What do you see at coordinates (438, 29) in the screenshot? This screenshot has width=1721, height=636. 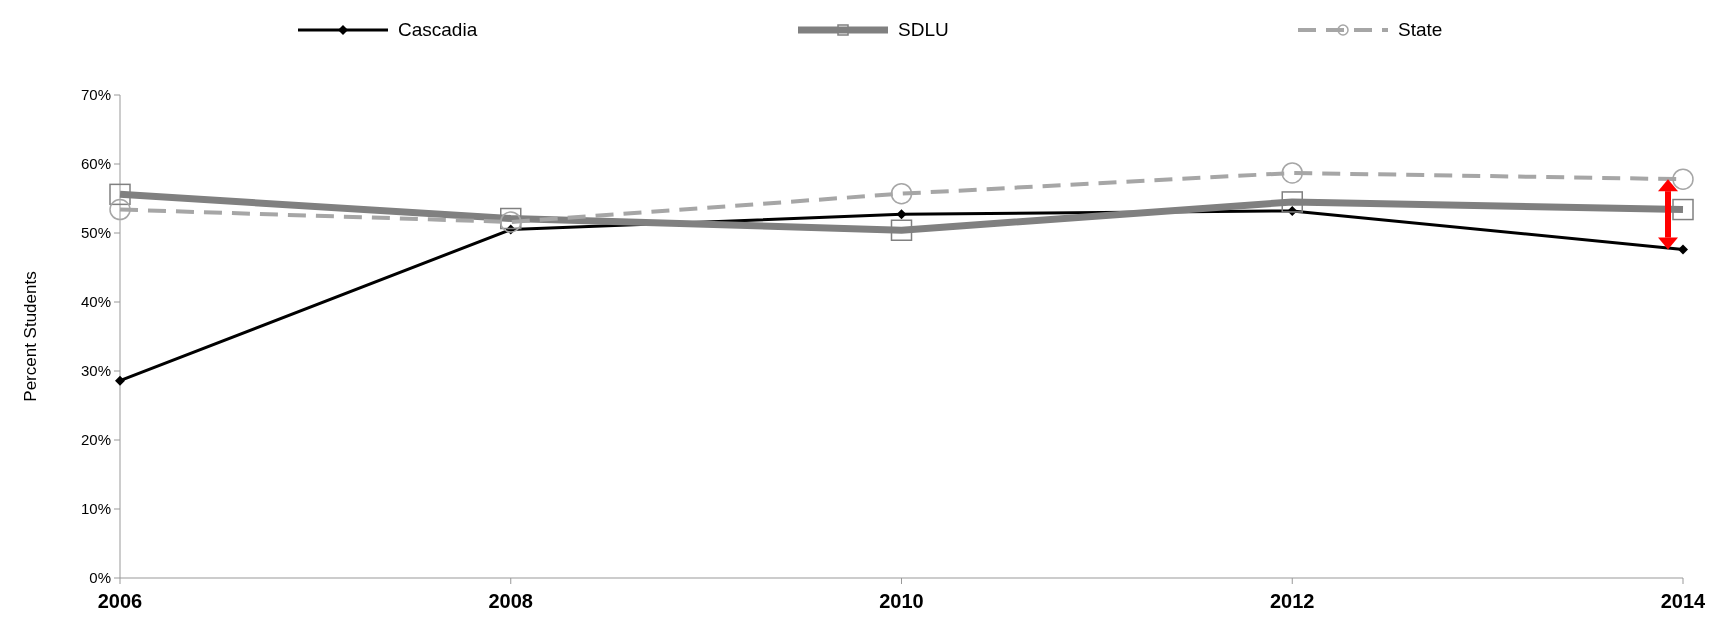 I see `legend-label: Cascadia` at bounding box center [438, 29].